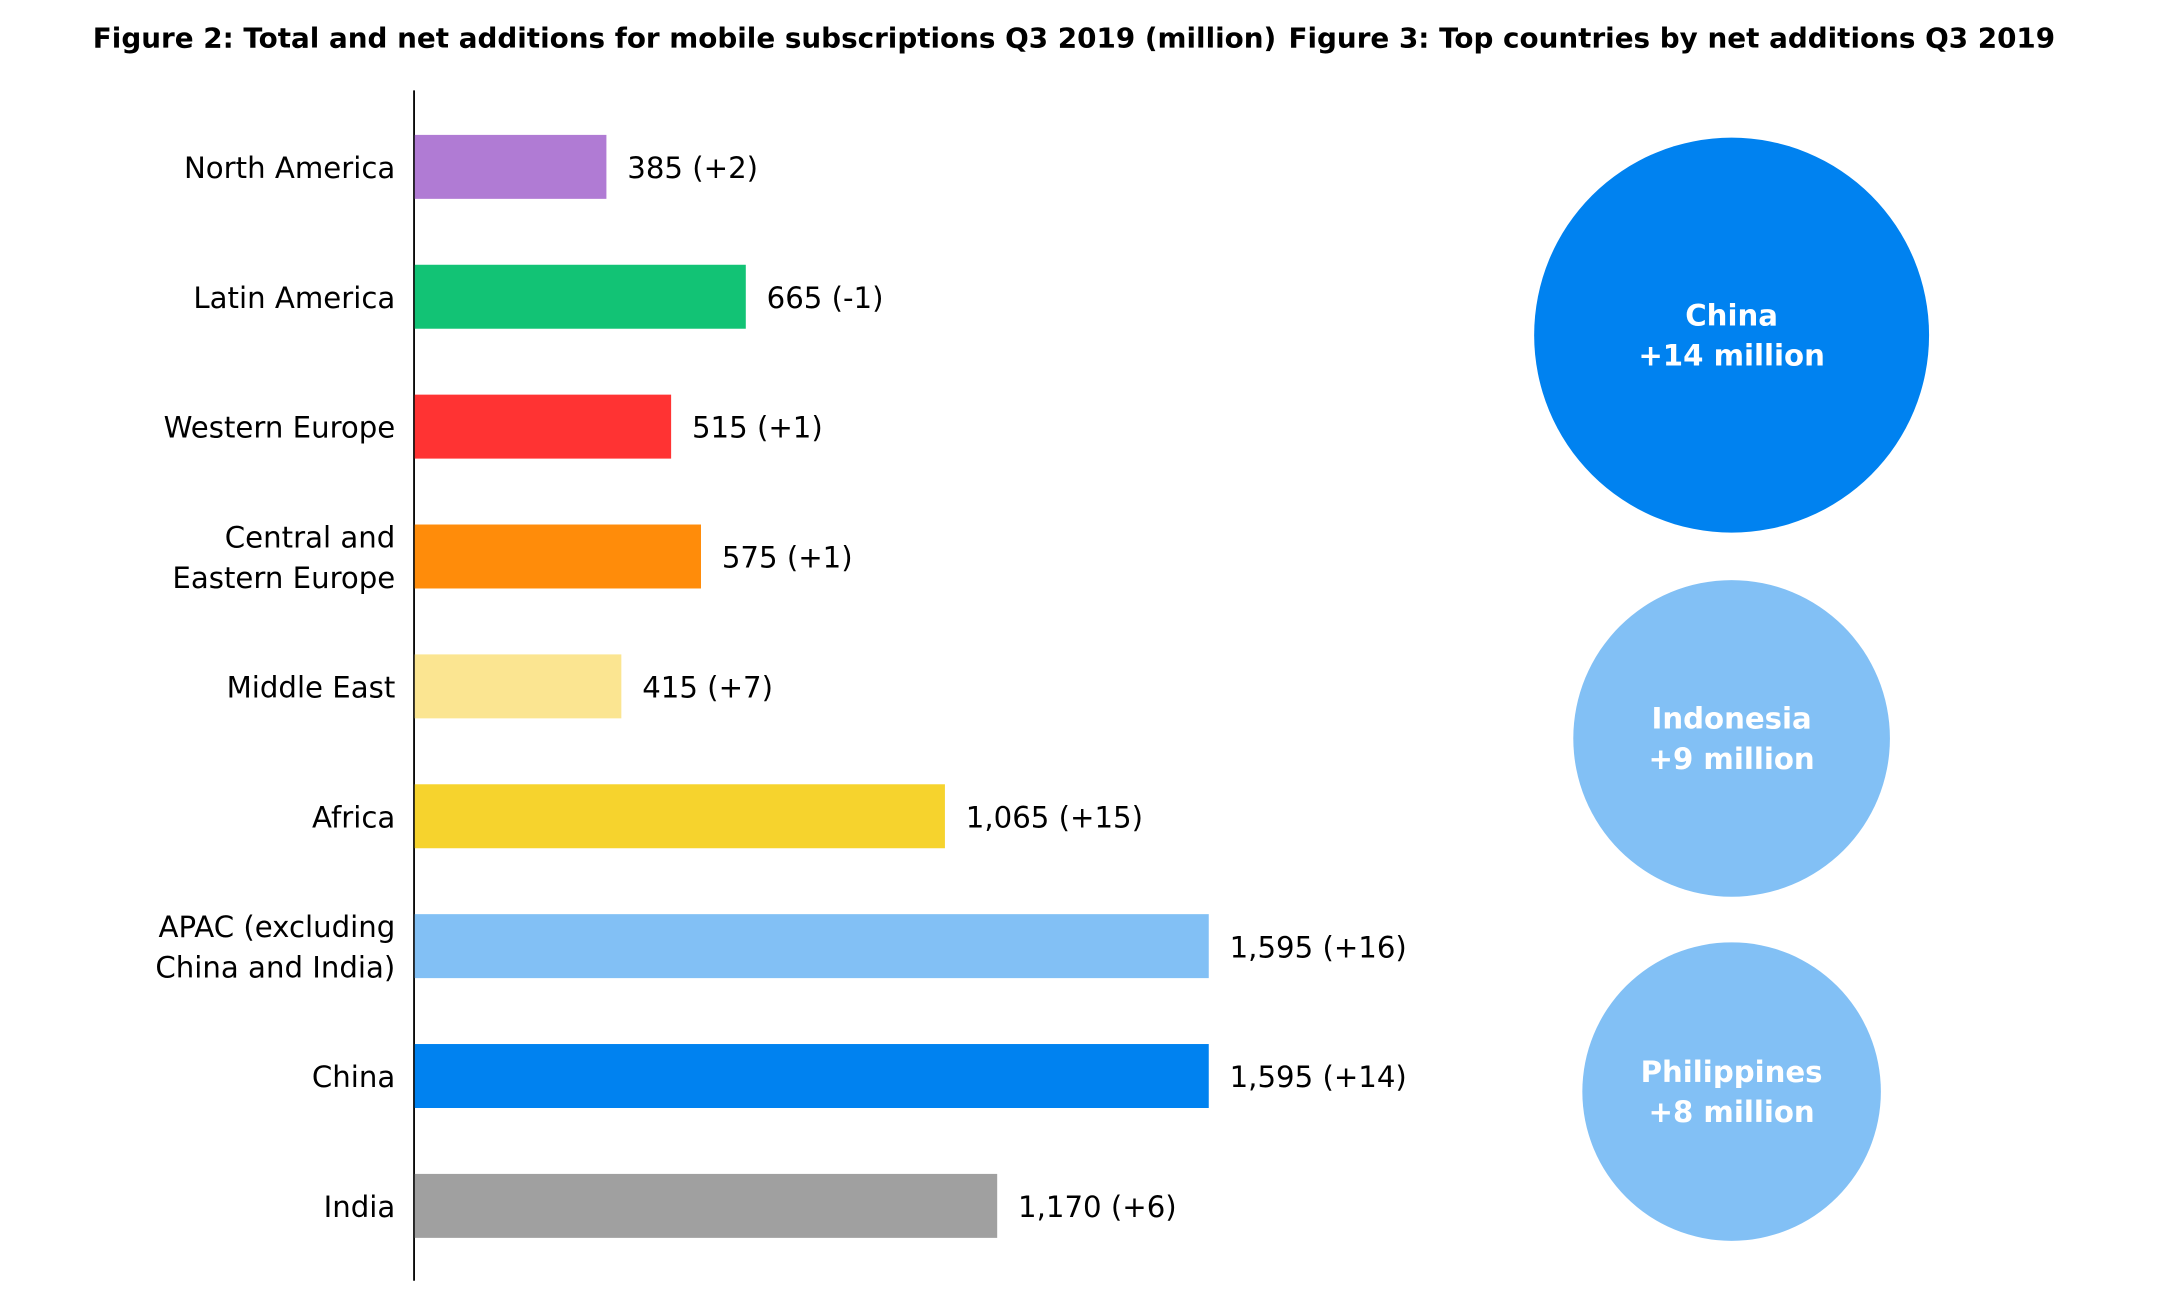 The image size is (2170, 1296). Describe the element at coordinates (1731, 356) in the screenshot. I see `bubble-value-label: +14 million` at that location.